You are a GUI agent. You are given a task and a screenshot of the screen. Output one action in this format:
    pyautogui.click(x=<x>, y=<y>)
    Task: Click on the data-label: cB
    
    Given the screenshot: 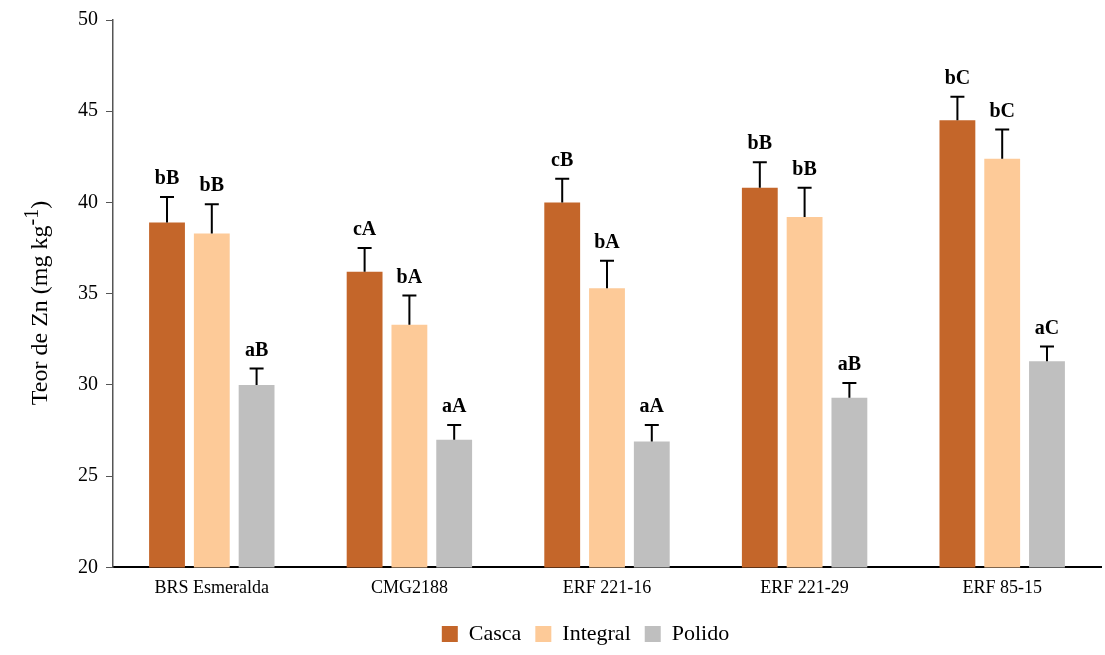 What is the action you would take?
    pyautogui.click(x=562, y=158)
    